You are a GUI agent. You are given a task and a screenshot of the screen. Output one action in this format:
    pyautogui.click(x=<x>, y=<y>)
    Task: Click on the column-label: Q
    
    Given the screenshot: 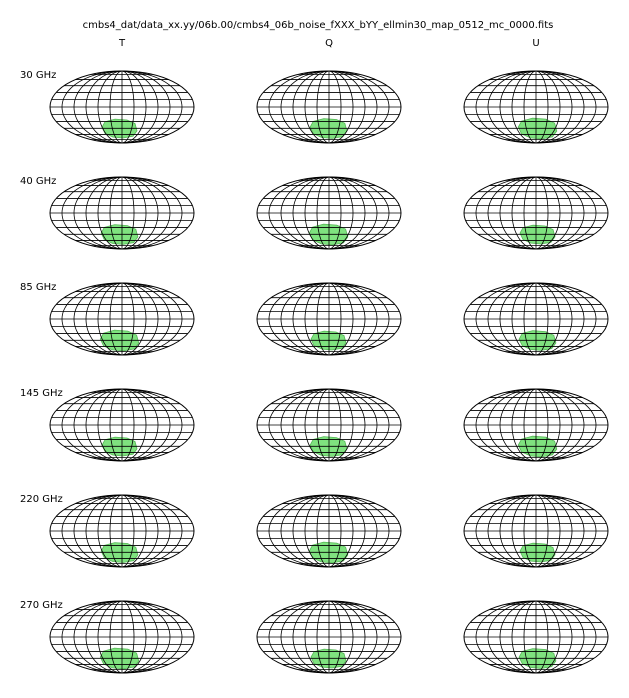 What is the action you would take?
    pyautogui.click(x=329, y=43)
    